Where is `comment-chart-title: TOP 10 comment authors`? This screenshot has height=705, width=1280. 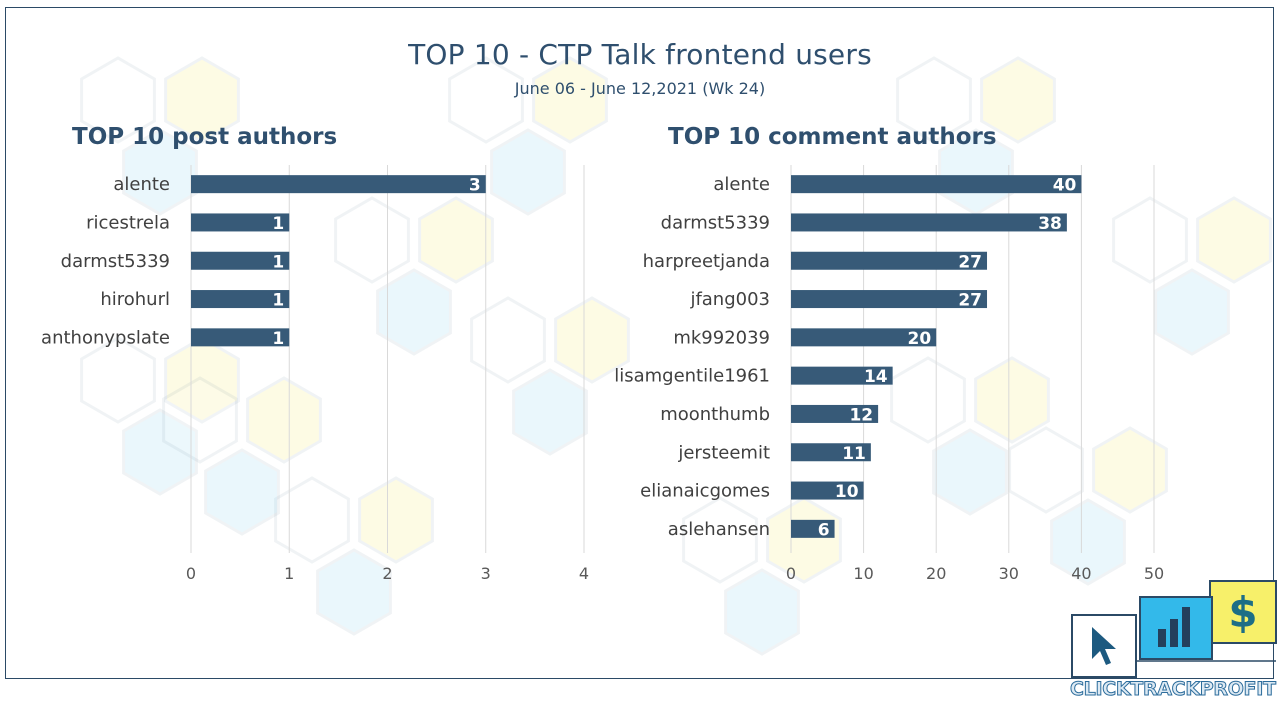 comment-chart-title: TOP 10 comment authors is located at coordinates (832, 137).